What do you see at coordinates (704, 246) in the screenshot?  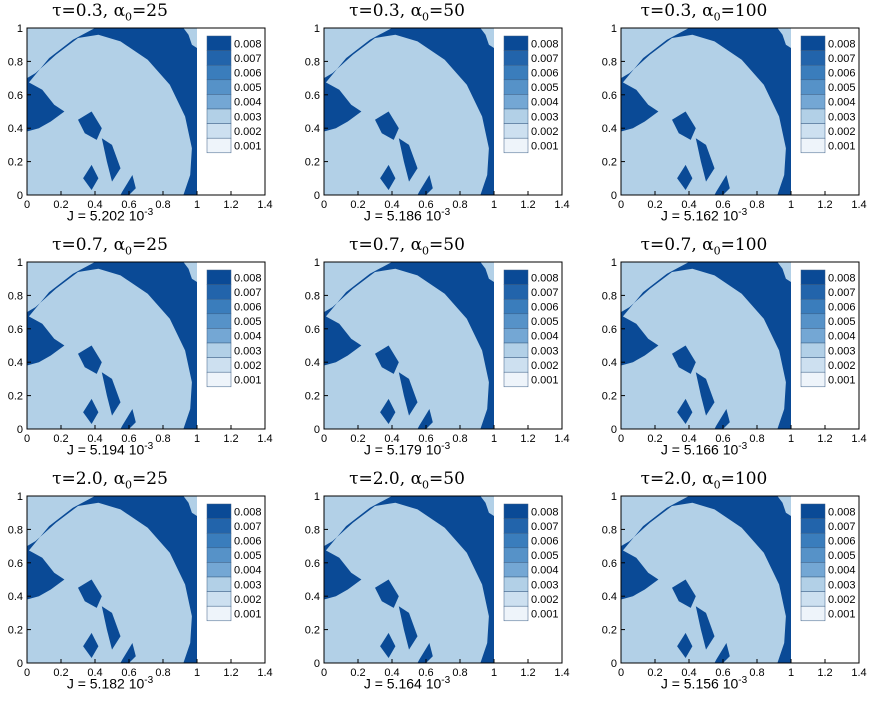 I see `panel-title: τ=0.7, α0=100` at bounding box center [704, 246].